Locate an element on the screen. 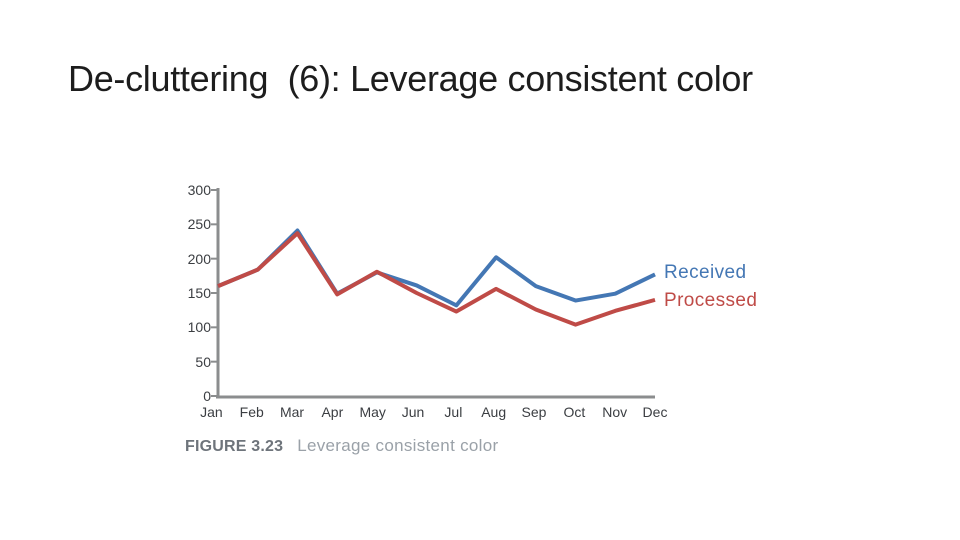 Image resolution: width=960 pixels, height=540 pixels. y-axis-tick-label: 50 is located at coordinates (203, 361).